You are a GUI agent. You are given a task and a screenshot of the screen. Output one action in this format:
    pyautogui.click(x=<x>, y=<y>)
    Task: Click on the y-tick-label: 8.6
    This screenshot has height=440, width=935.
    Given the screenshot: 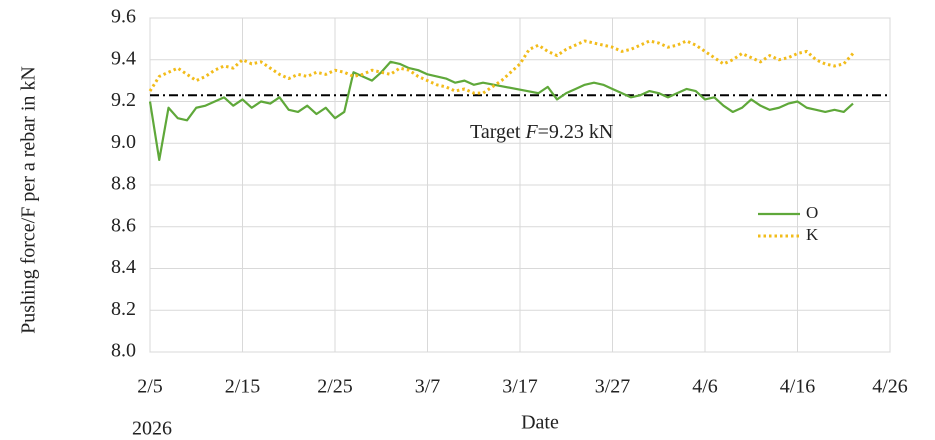 What is the action you would take?
    pyautogui.click(x=123, y=225)
    